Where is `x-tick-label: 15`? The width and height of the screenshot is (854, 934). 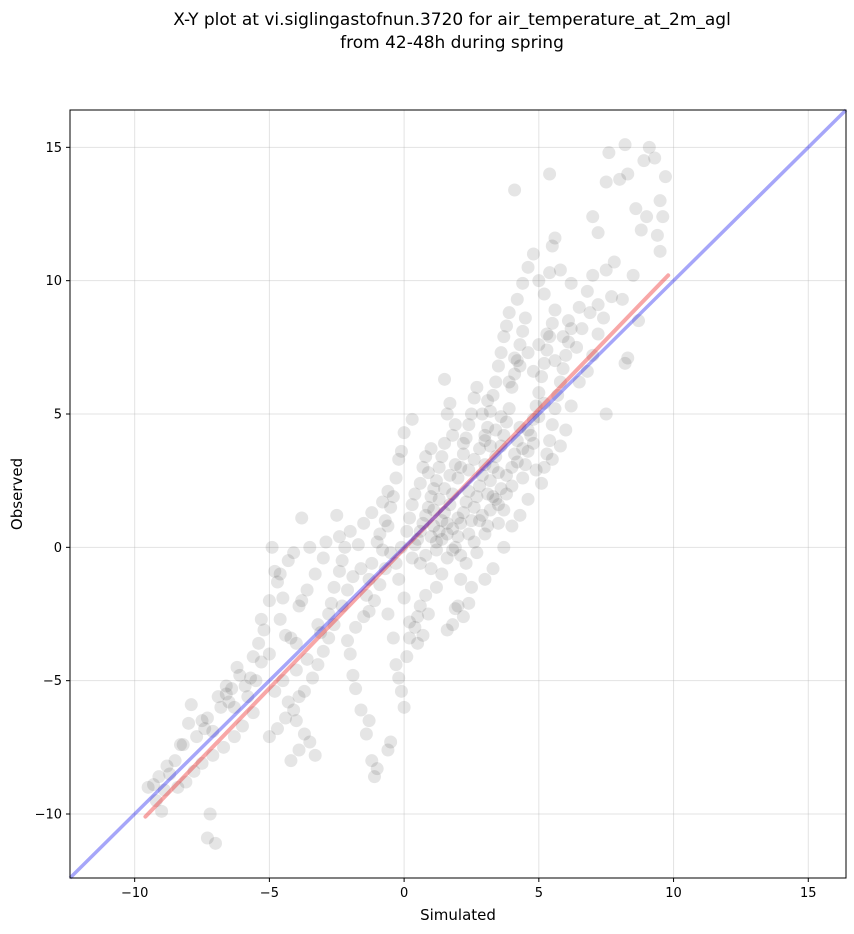 x-tick-label: 15 is located at coordinates (808, 893).